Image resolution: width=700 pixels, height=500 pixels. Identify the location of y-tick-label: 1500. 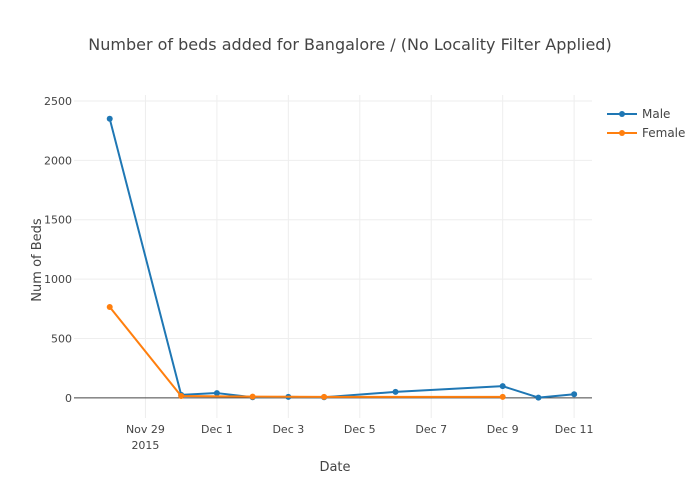
(58, 220).